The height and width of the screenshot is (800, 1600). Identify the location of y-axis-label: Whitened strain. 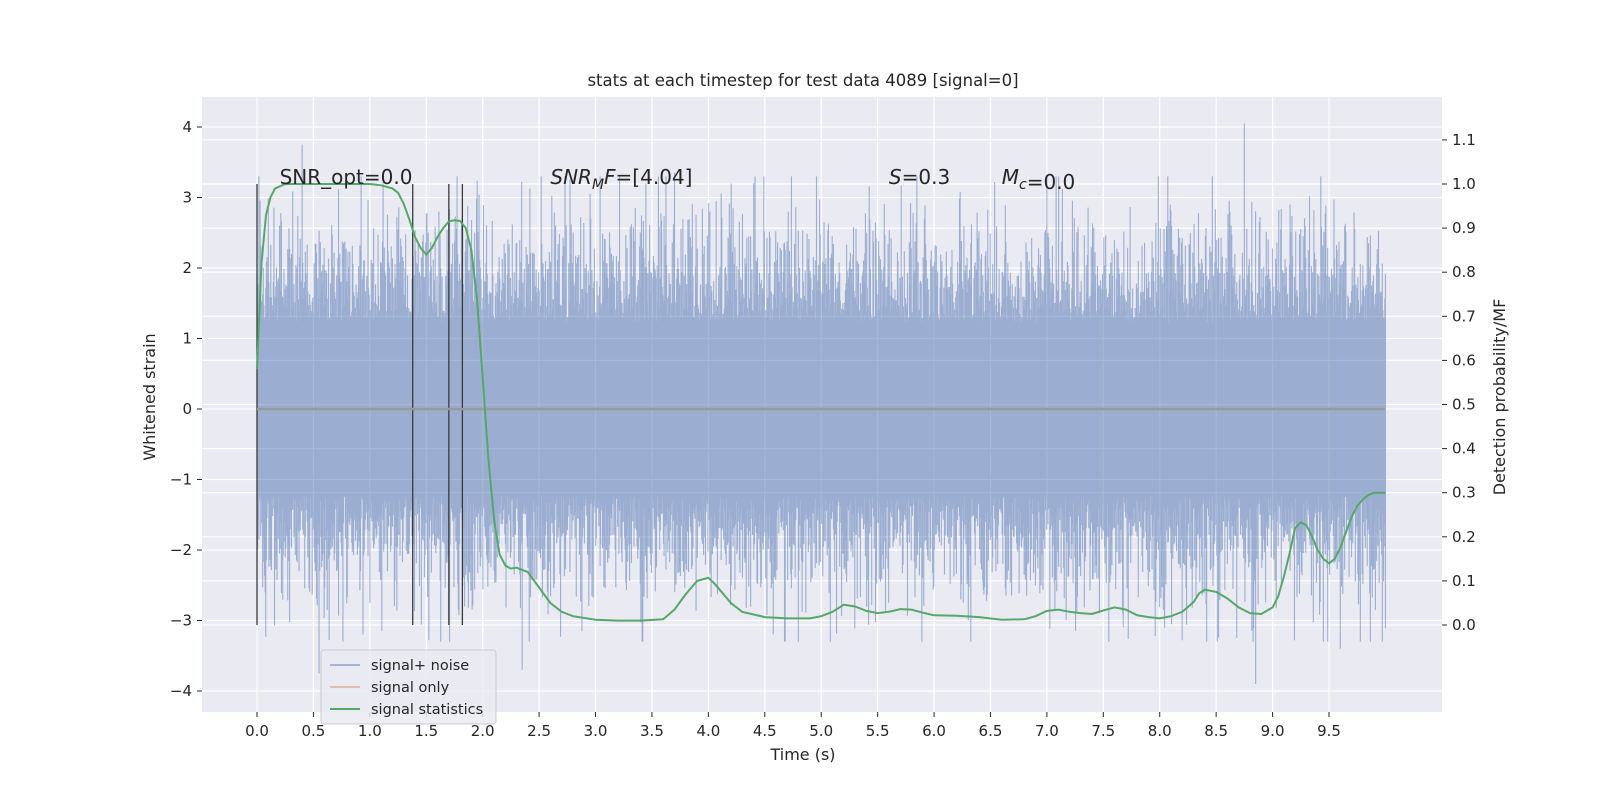
(149, 396).